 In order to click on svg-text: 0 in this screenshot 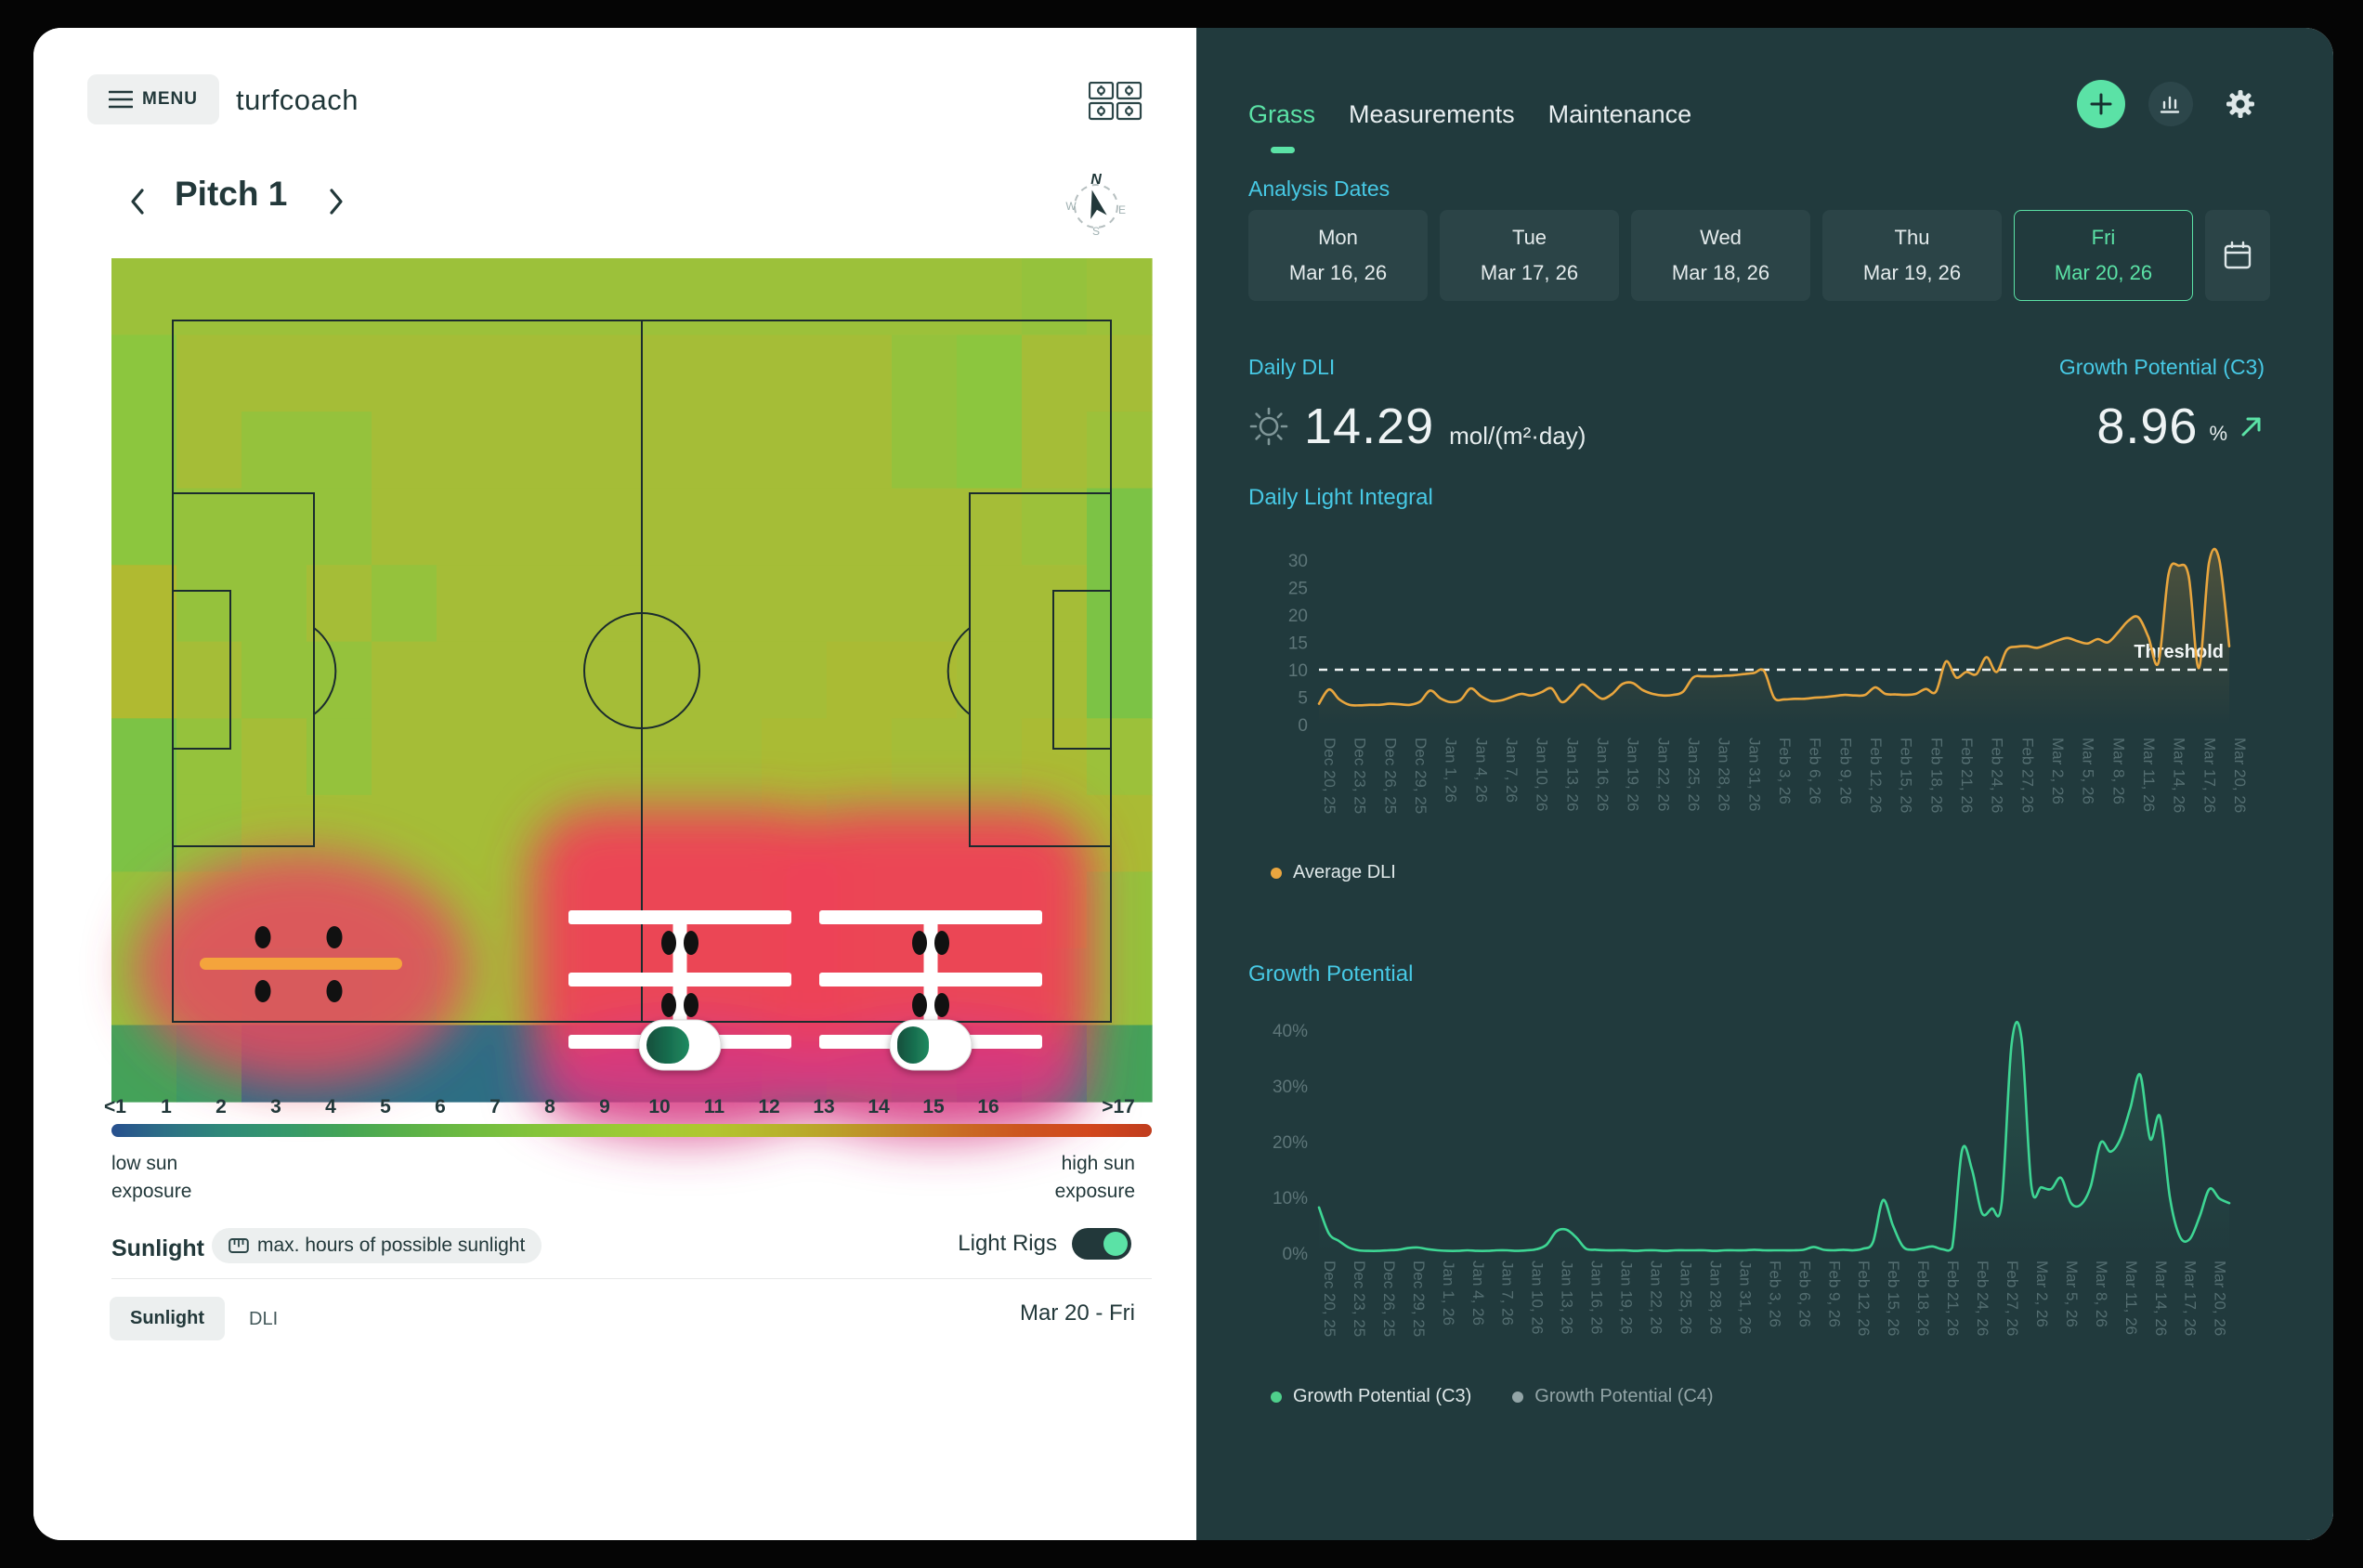, I will do `click(1303, 726)`.